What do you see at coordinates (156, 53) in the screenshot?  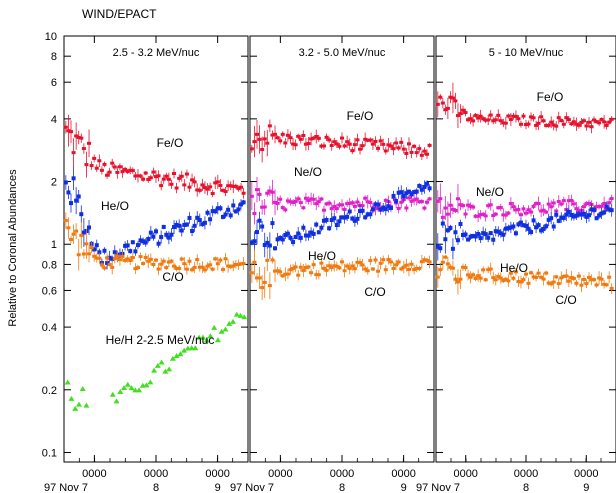 I see `panel-energy-label: 2.5 - 3.2 MeV/nuc` at bounding box center [156, 53].